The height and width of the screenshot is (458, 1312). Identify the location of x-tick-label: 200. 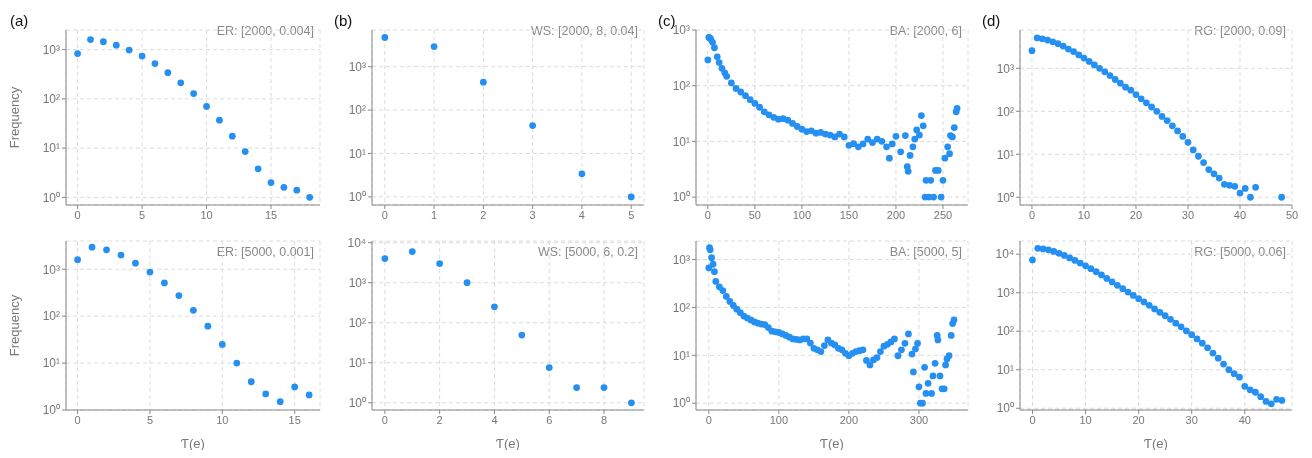
(849, 419).